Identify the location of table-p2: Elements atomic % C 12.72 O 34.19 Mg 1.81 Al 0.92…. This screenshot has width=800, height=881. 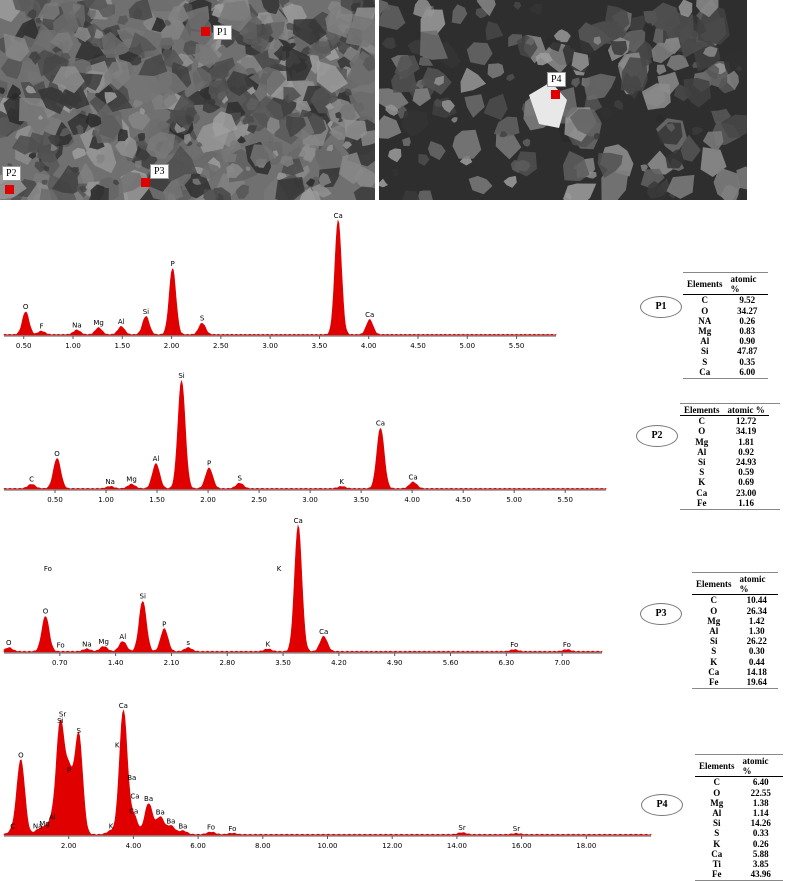
(730, 457).